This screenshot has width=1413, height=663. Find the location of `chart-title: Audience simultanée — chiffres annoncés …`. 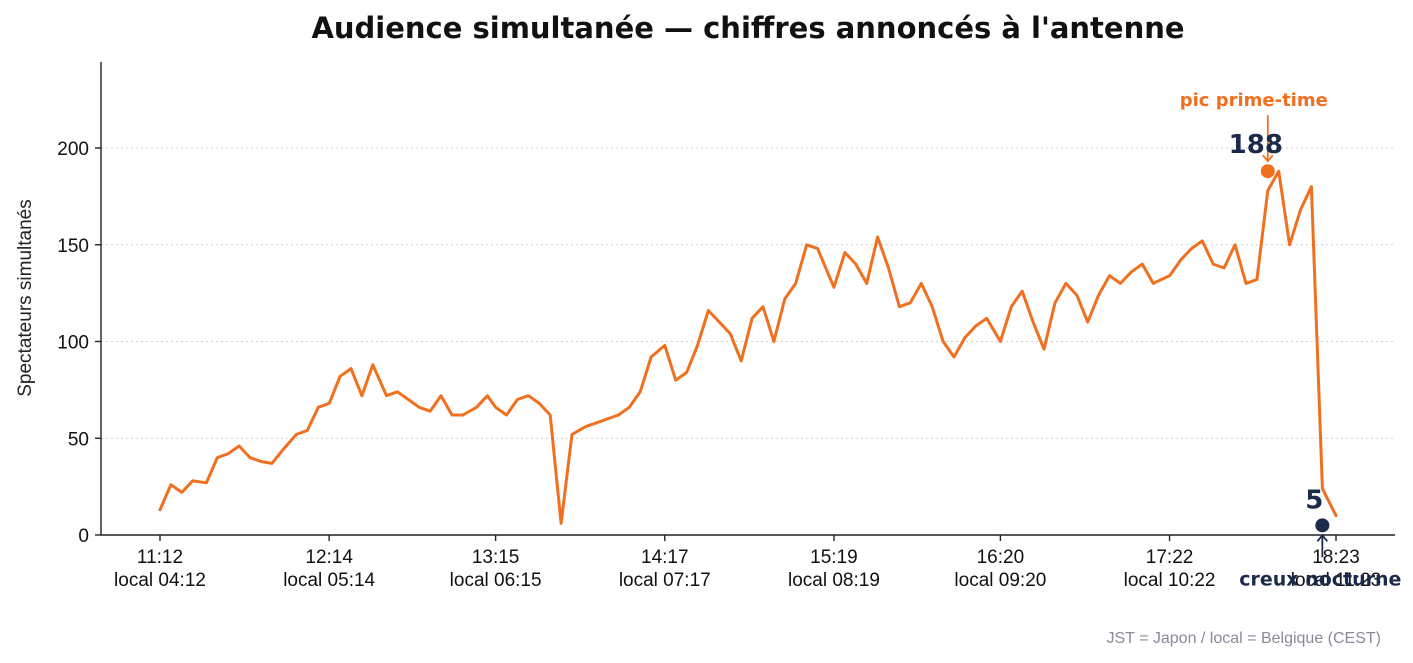

chart-title: Audience simultanée — chiffres annoncés … is located at coordinates (747, 28).